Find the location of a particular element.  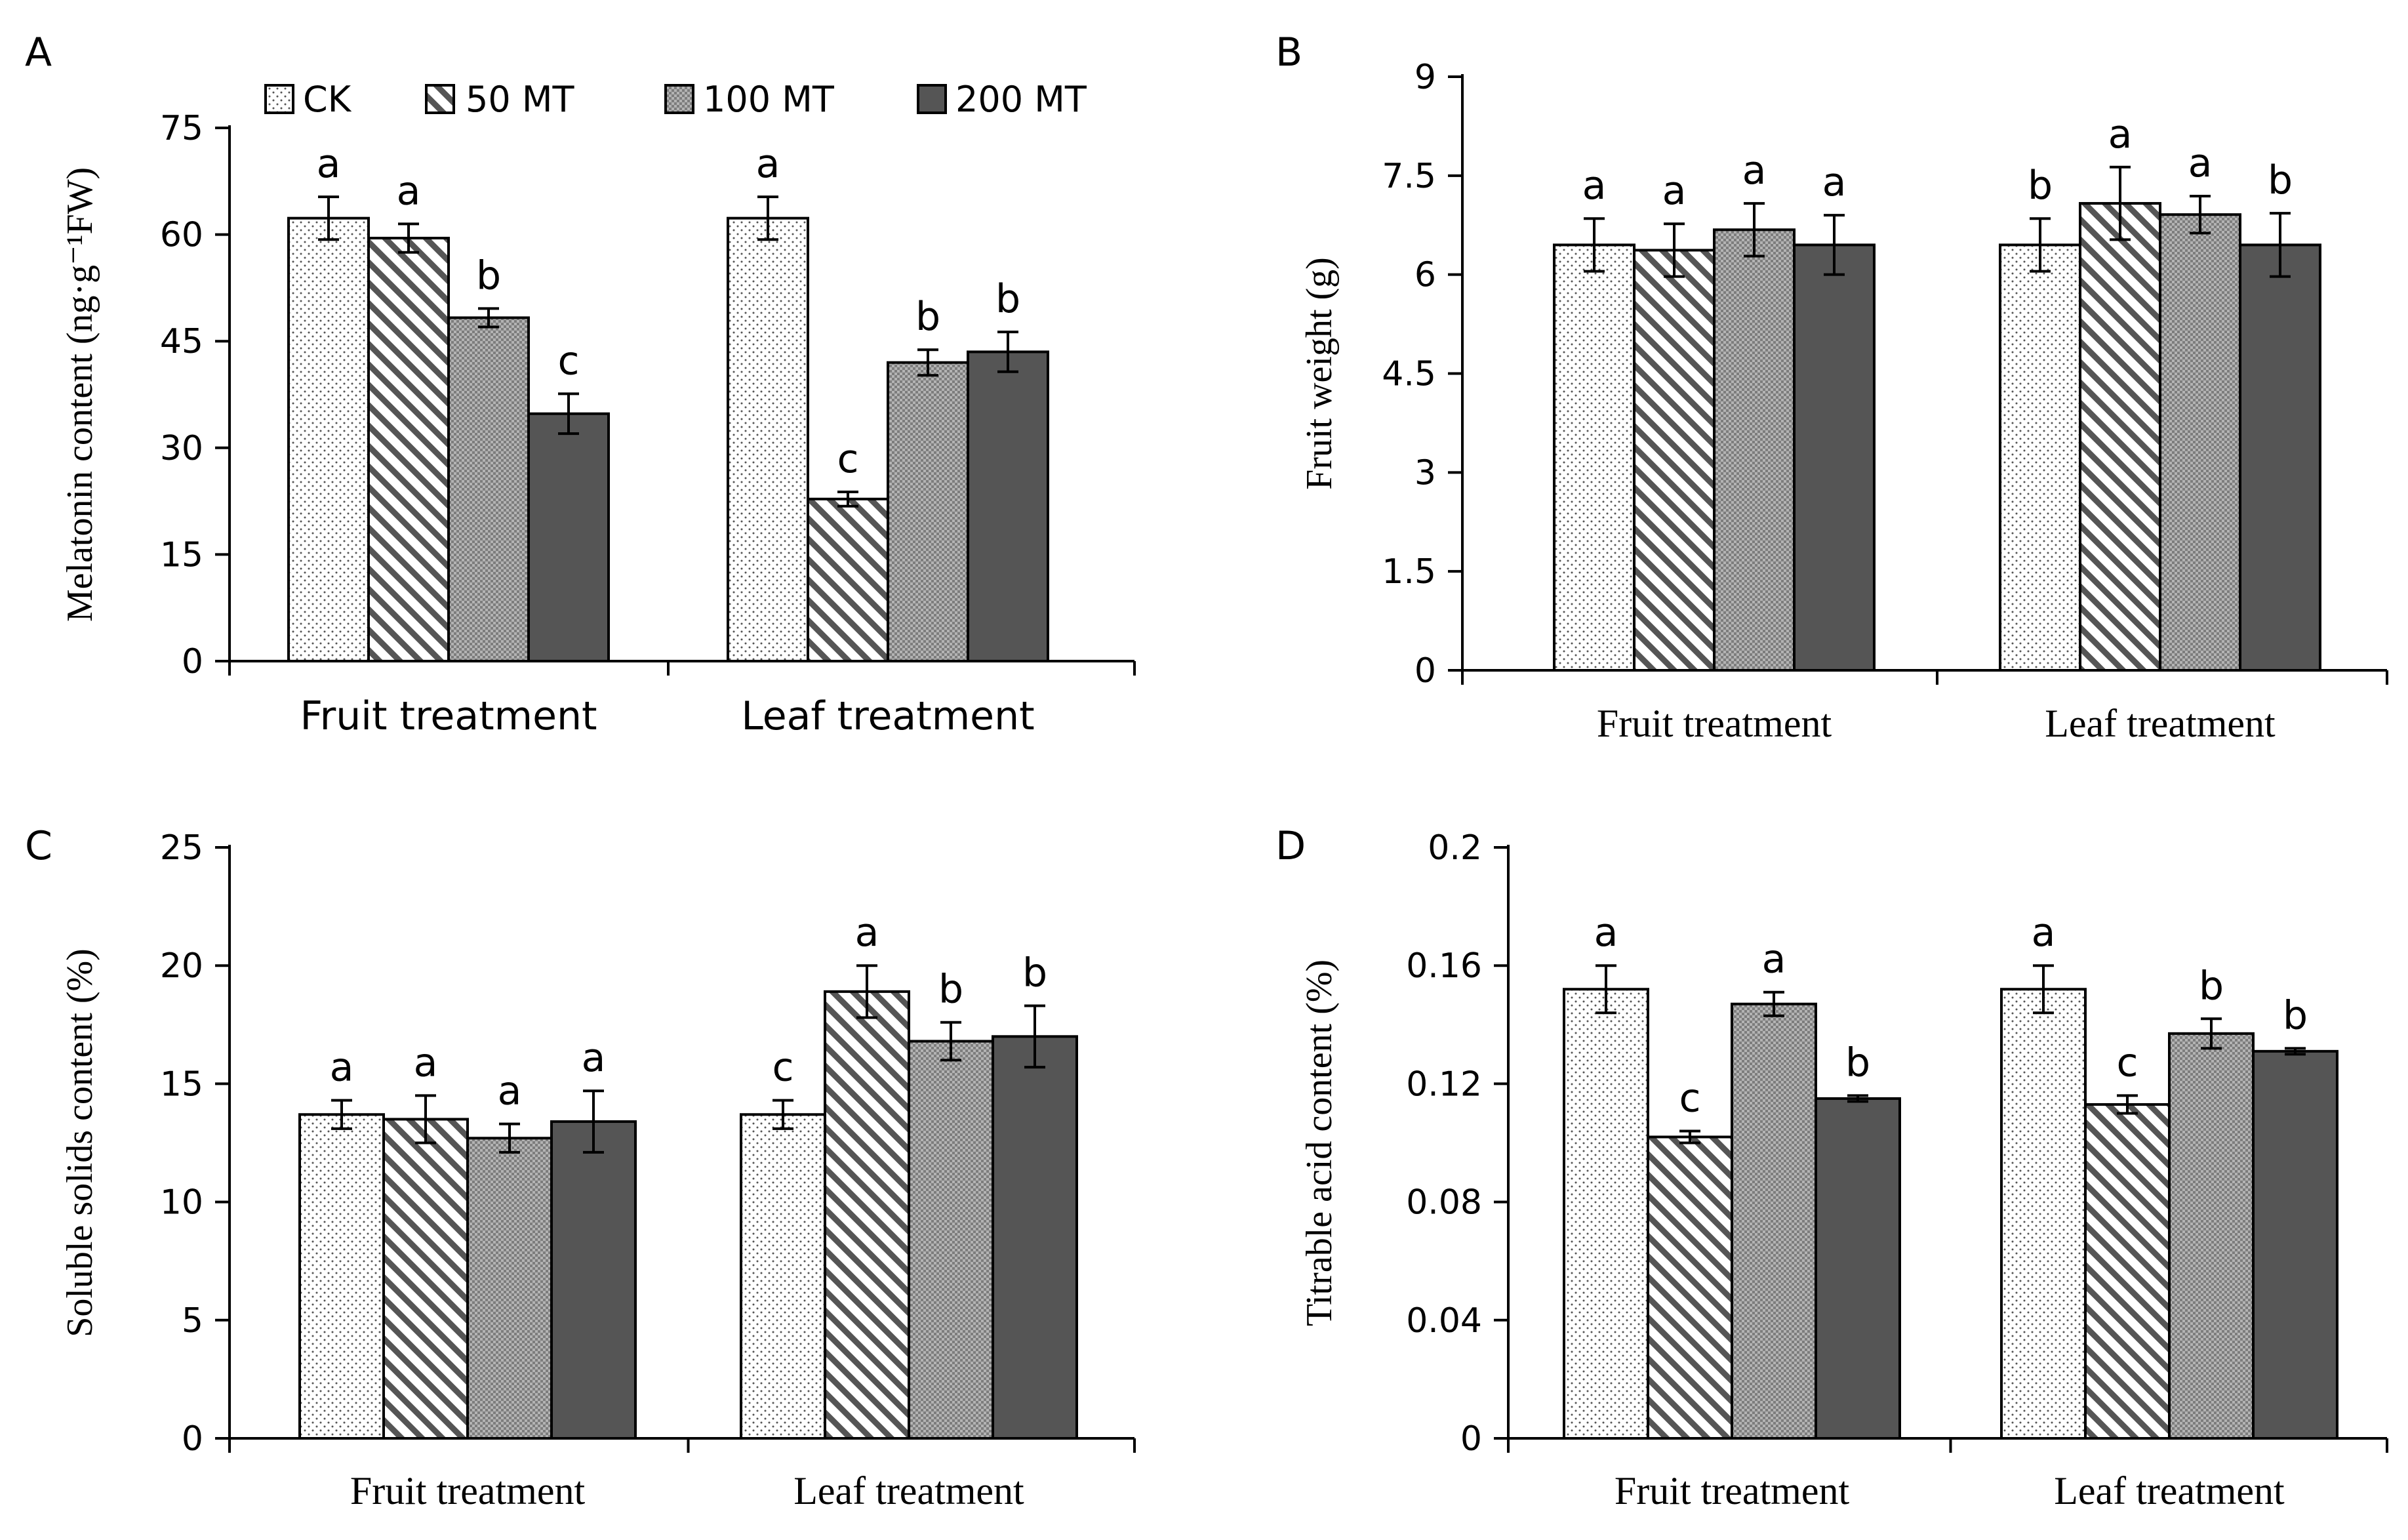

y-tick-label: 60 is located at coordinates (181, 235).